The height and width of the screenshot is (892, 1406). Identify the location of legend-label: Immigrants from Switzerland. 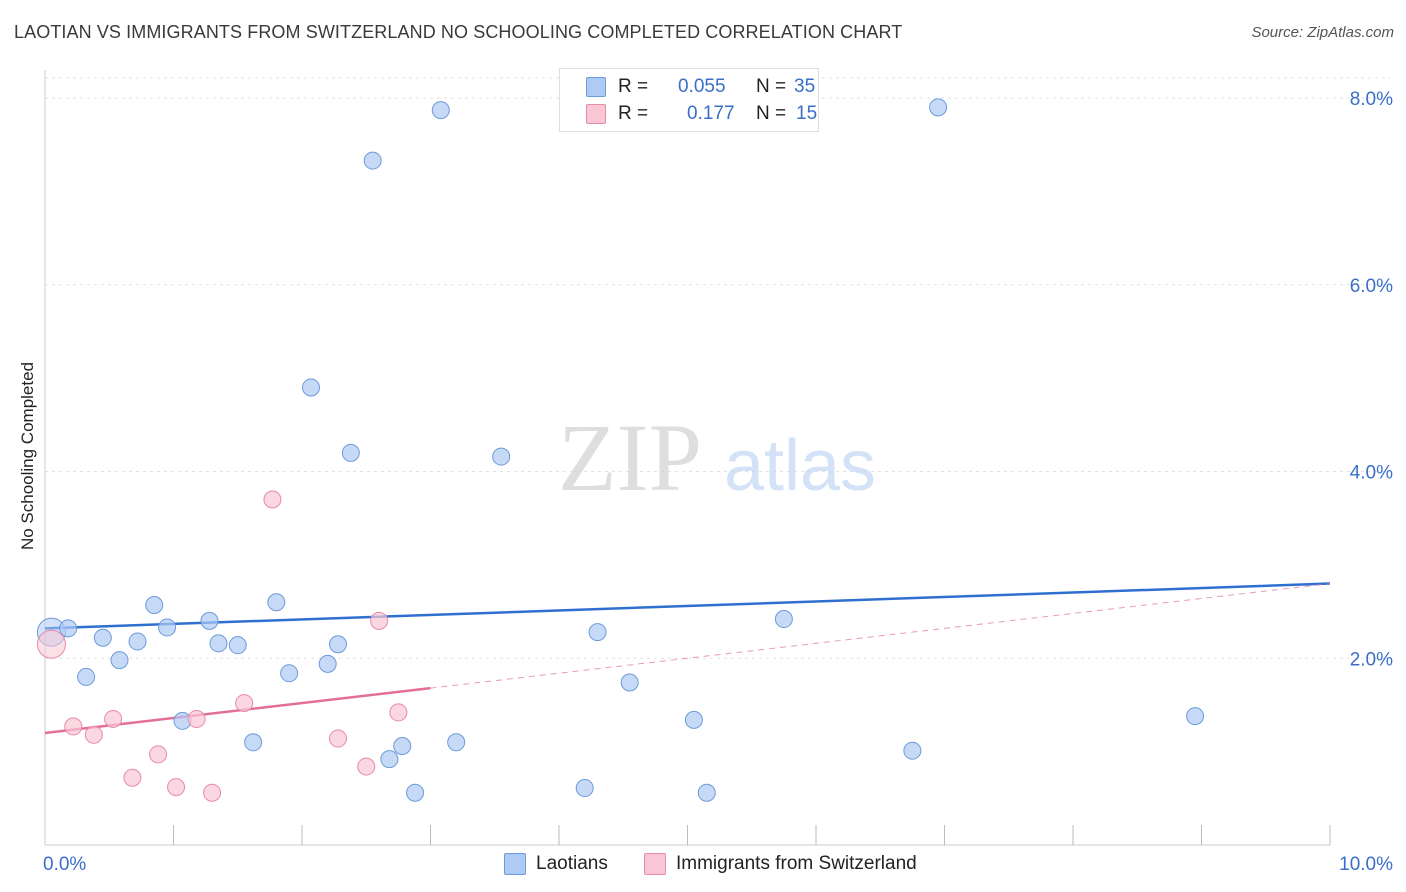
(796, 863).